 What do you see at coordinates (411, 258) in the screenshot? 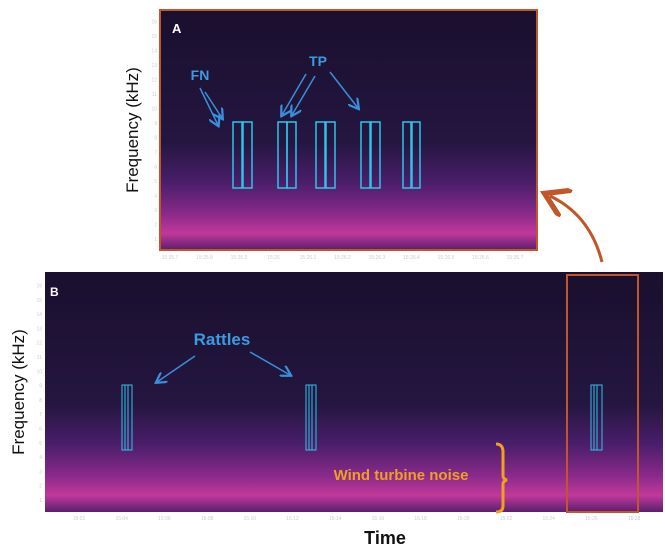
I see `x-tick-label: 15:26.4` at bounding box center [411, 258].